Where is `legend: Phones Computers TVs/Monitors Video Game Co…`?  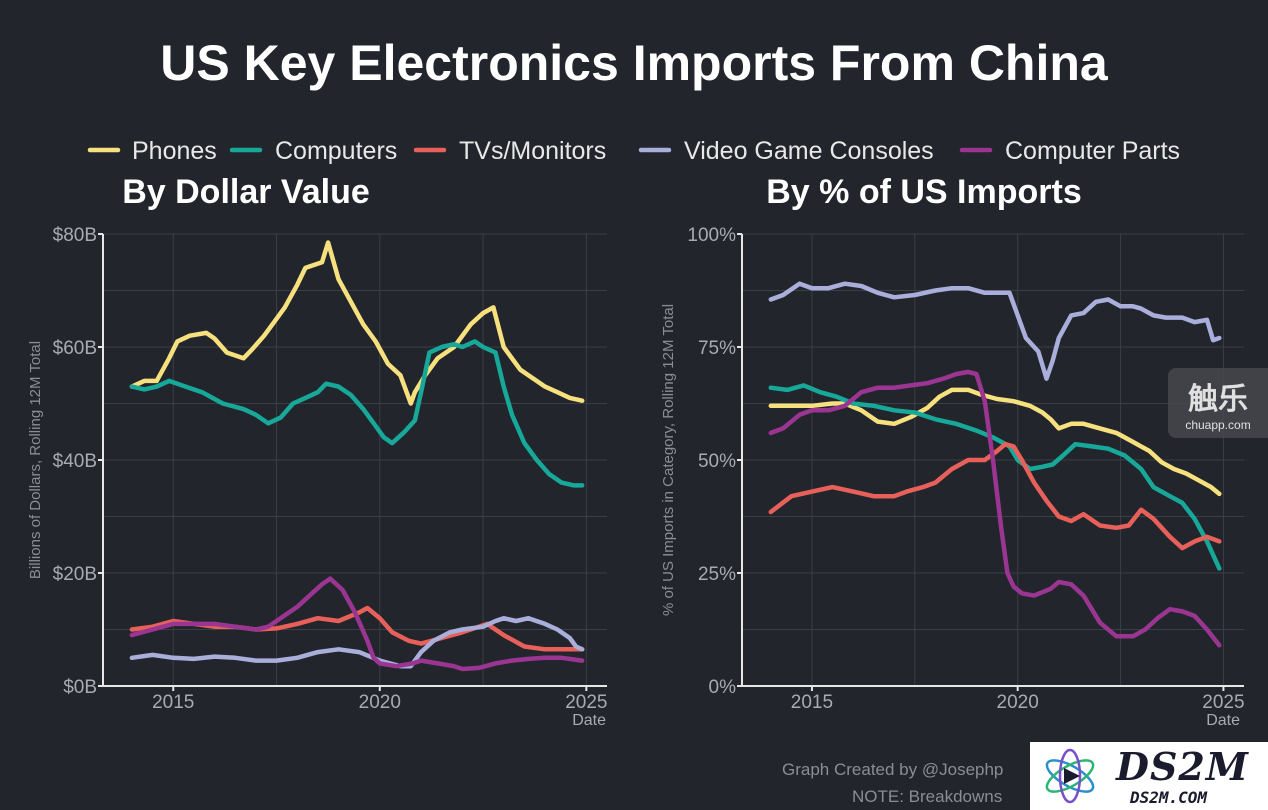 legend: Phones Computers TVs/Monitors Video Game Co… is located at coordinates (633, 151).